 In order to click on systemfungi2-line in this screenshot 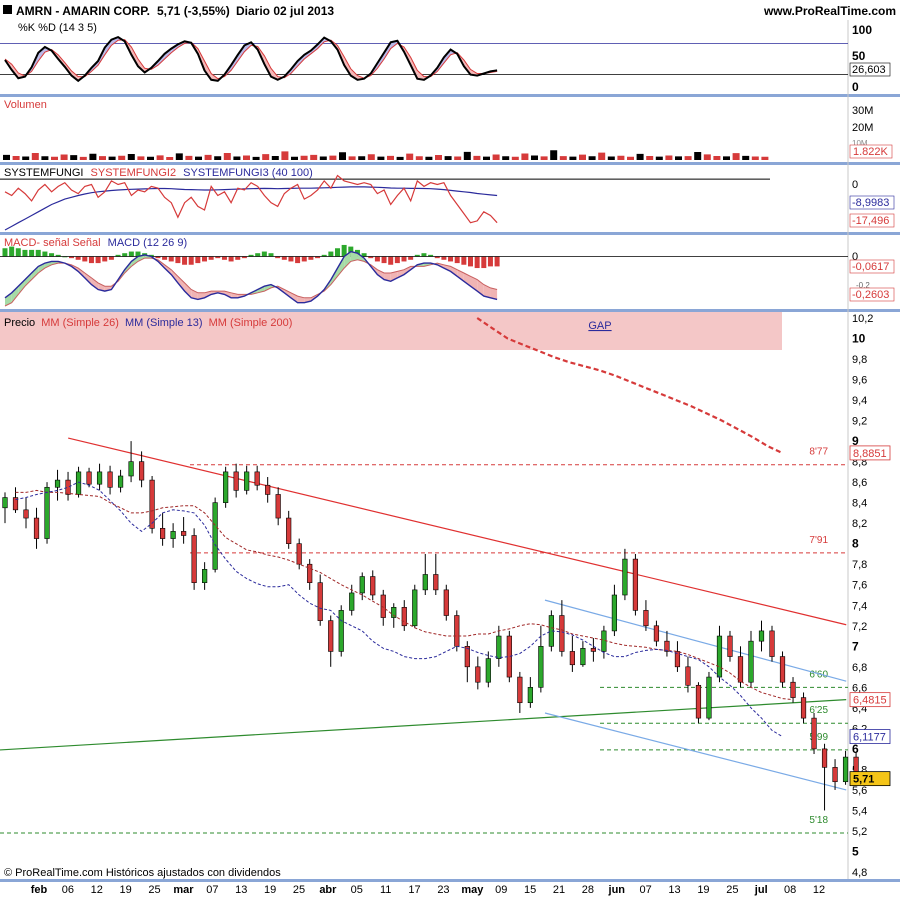, I will do `click(251, 199)`.